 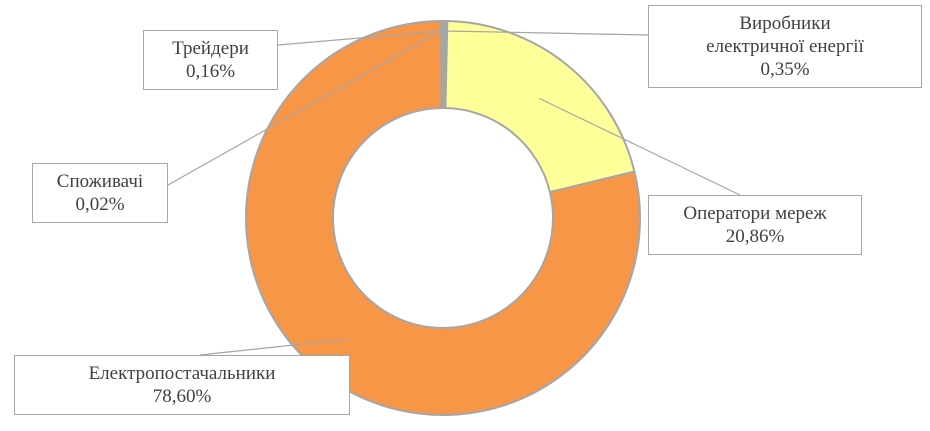 I want to click on category-label: Електропостачальники, so click(x=182, y=373).